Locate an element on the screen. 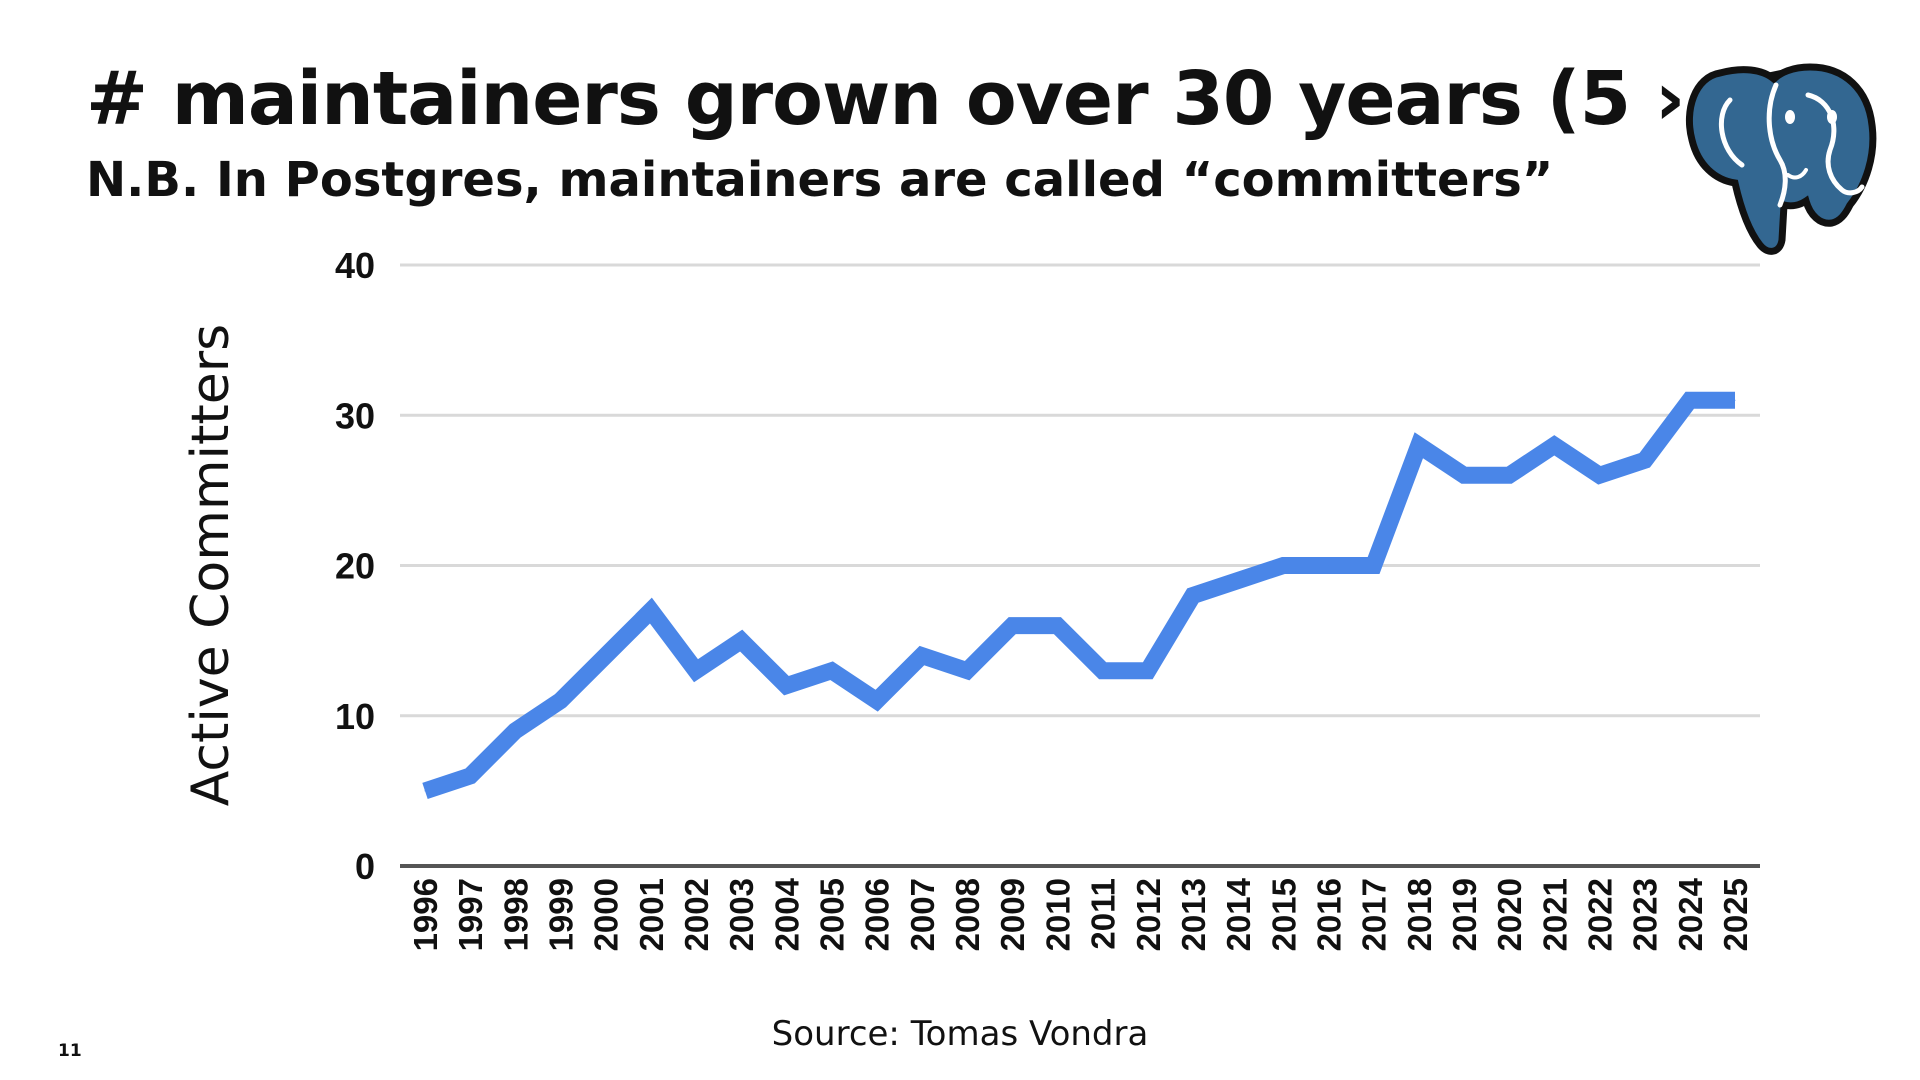 The image size is (1920, 1080). elephant-eye-right is located at coordinates (1832, 117).